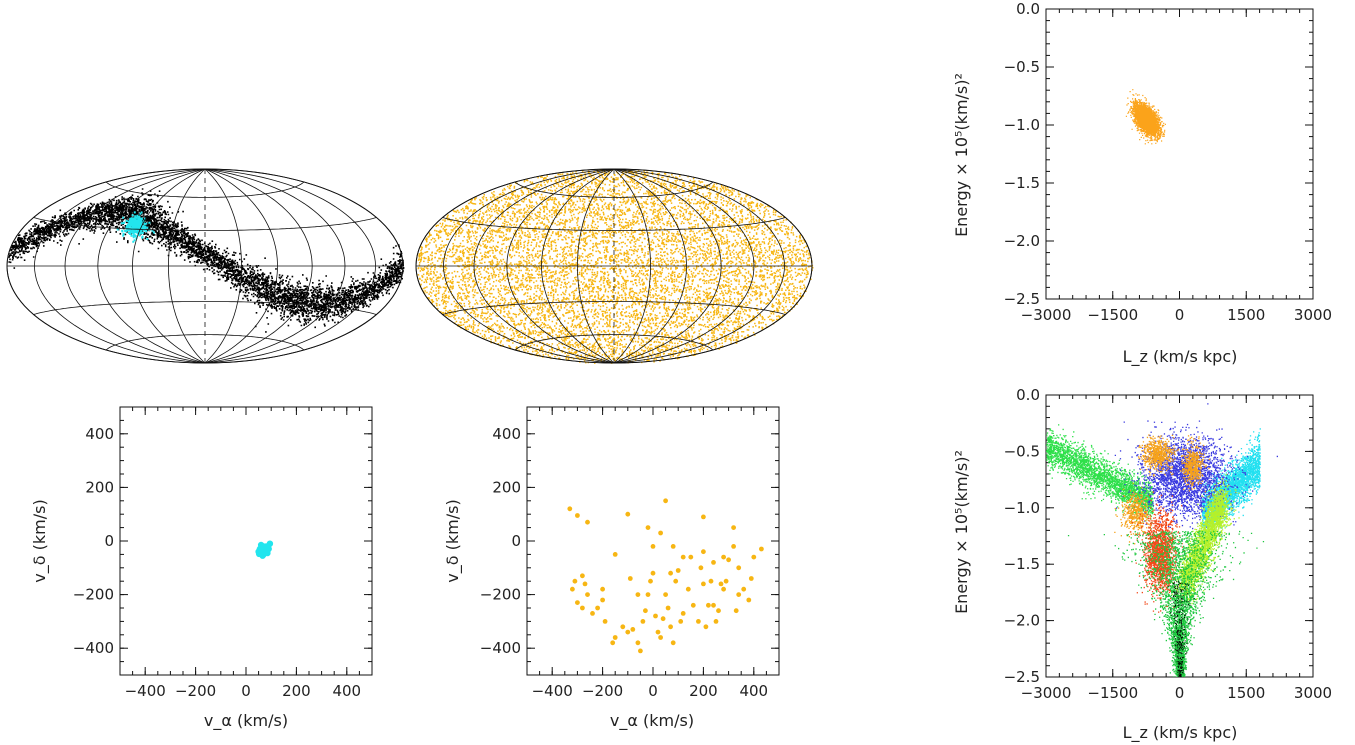 This screenshot has height=745, width=1355. Describe the element at coordinates (506, 487) in the screenshot. I see `y-tick-label: 200` at that location.